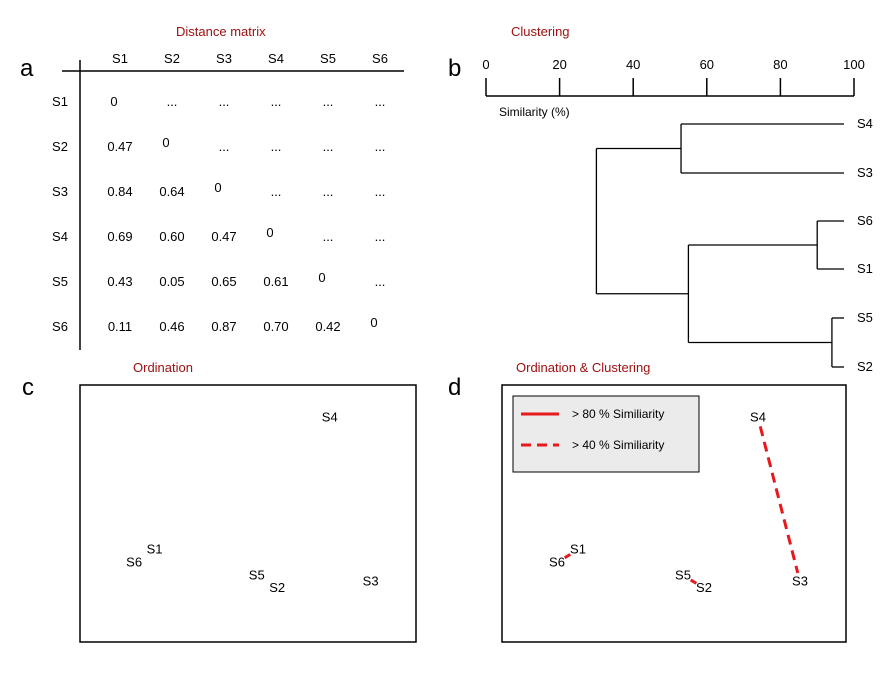 The width and height of the screenshot is (895, 677). What do you see at coordinates (60, 281) in the screenshot?
I see `matrix-row-header-s5: S5` at bounding box center [60, 281].